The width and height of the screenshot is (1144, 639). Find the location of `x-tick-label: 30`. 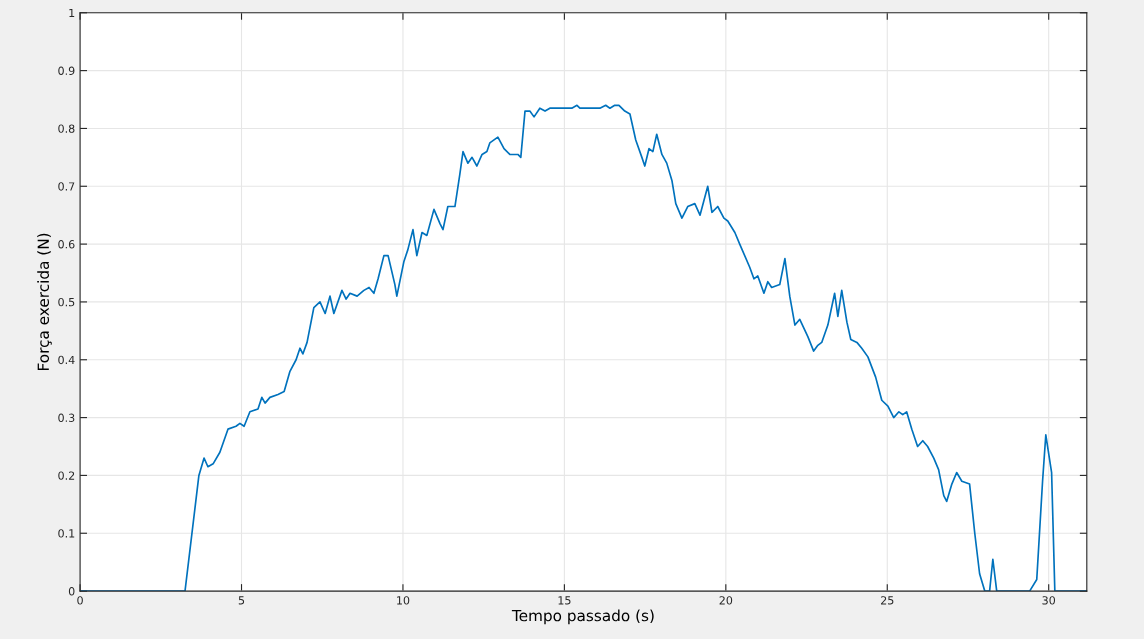

x-tick-label: 30 is located at coordinates (1049, 600).